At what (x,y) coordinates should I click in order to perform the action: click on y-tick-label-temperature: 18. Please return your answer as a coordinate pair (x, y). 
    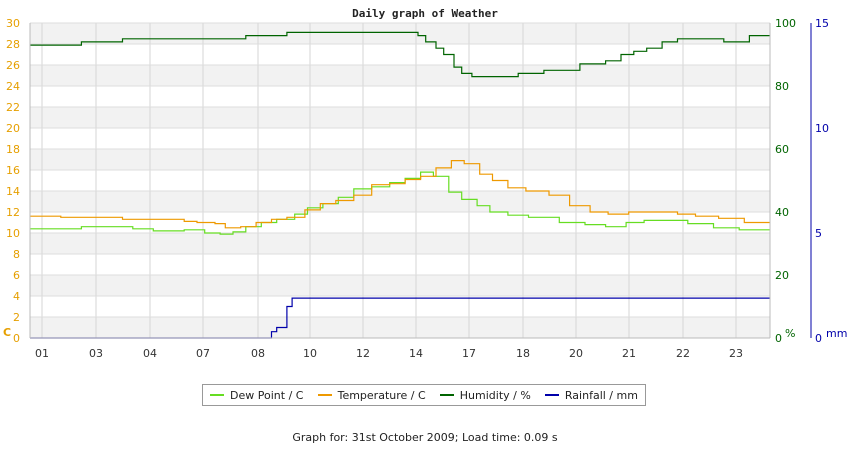
    Looking at the image, I should click on (13, 149).